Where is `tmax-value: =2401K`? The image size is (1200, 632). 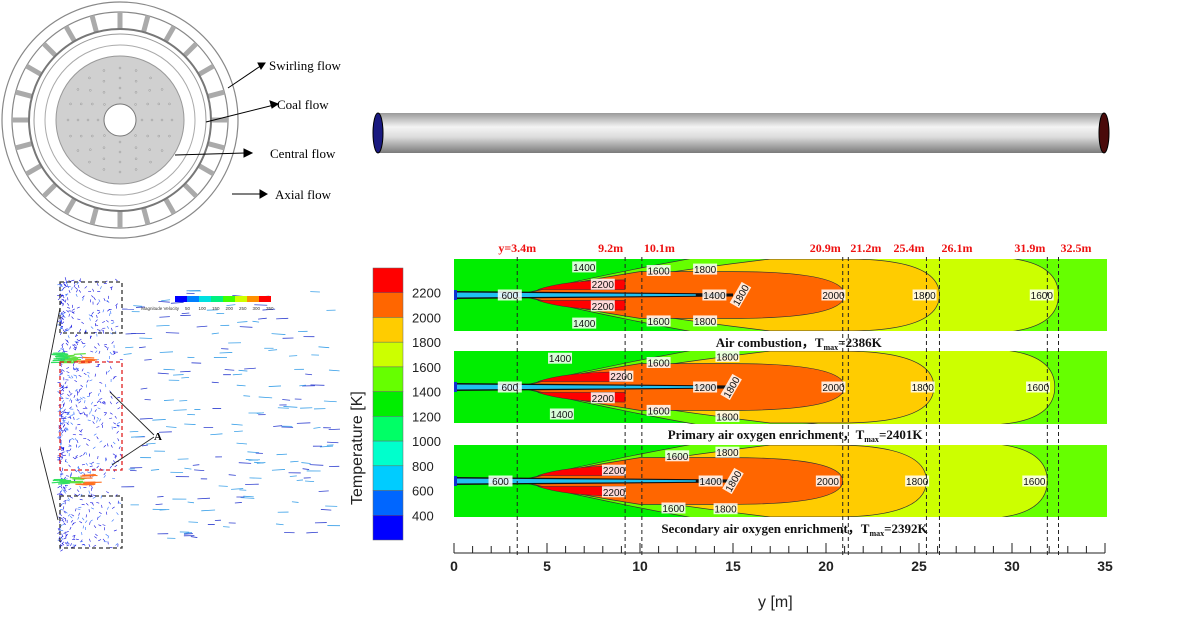 tmax-value: =2401K is located at coordinates (901, 434).